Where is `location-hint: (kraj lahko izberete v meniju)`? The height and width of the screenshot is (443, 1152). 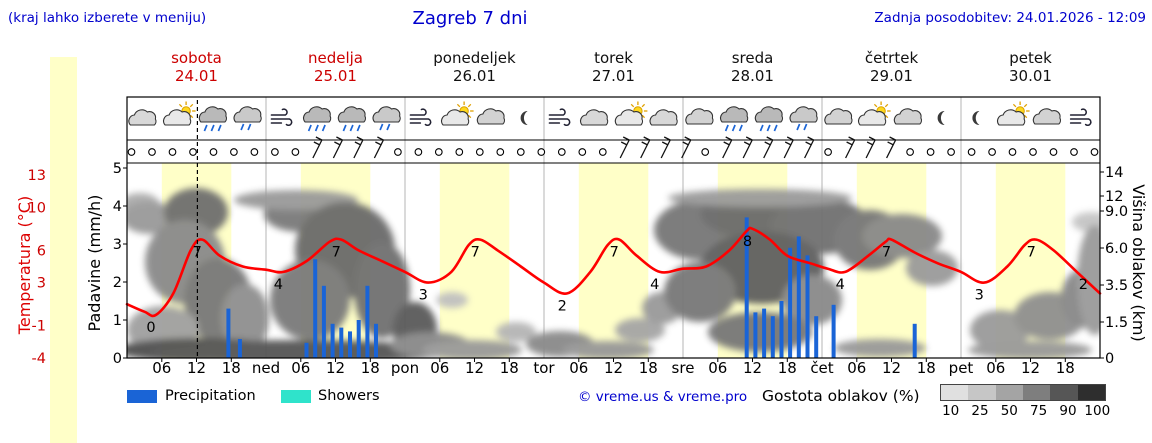 location-hint: (kraj lahko izberete v meniju) is located at coordinates (107, 18).